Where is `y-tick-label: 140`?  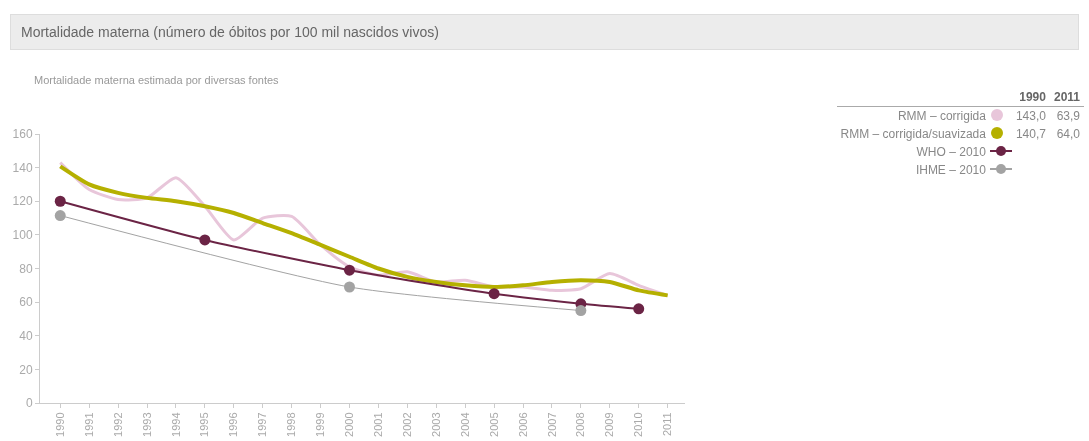 y-tick-label: 140 is located at coordinates (22, 167).